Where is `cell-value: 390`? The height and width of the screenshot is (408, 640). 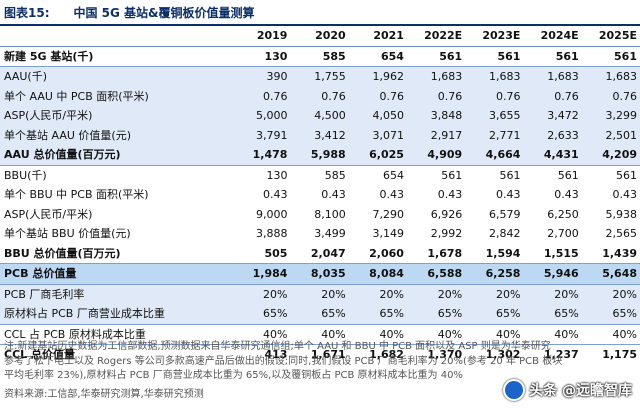 cell-value: 390 is located at coordinates (261, 76).